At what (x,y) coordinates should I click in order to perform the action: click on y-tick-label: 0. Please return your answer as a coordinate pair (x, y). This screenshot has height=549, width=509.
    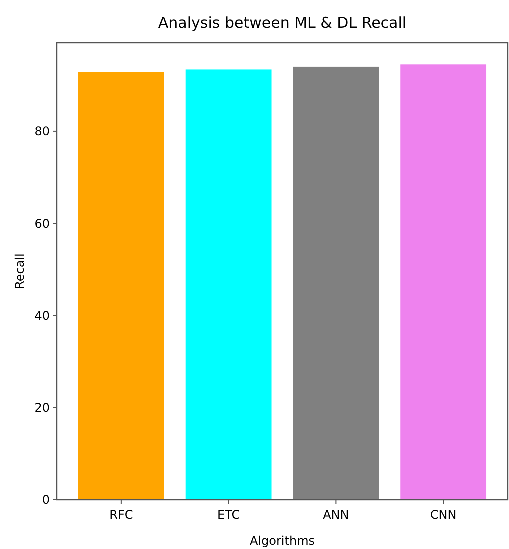
    Looking at the image, I should click on (46, 500).